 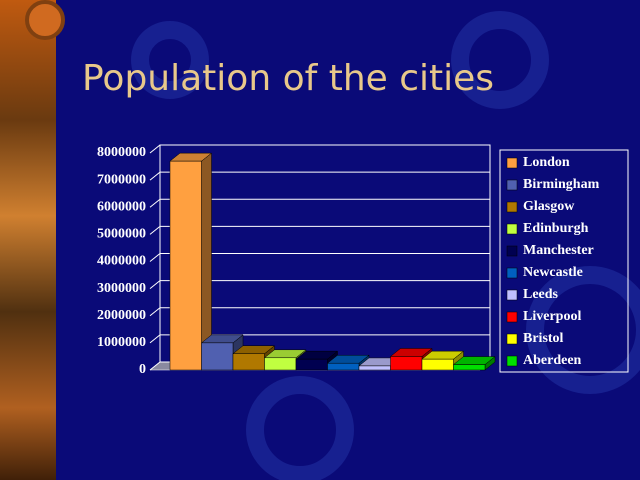 I want to click on chart-title: Population of the cities, so click(x=288, y=78).